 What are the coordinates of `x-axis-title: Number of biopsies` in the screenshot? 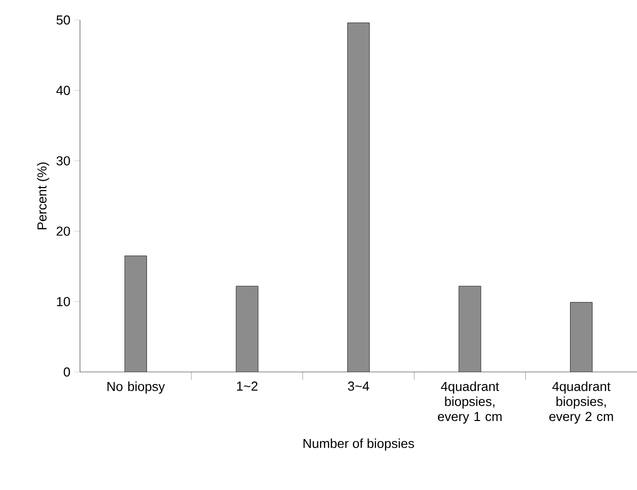 It's located at (359, 444).